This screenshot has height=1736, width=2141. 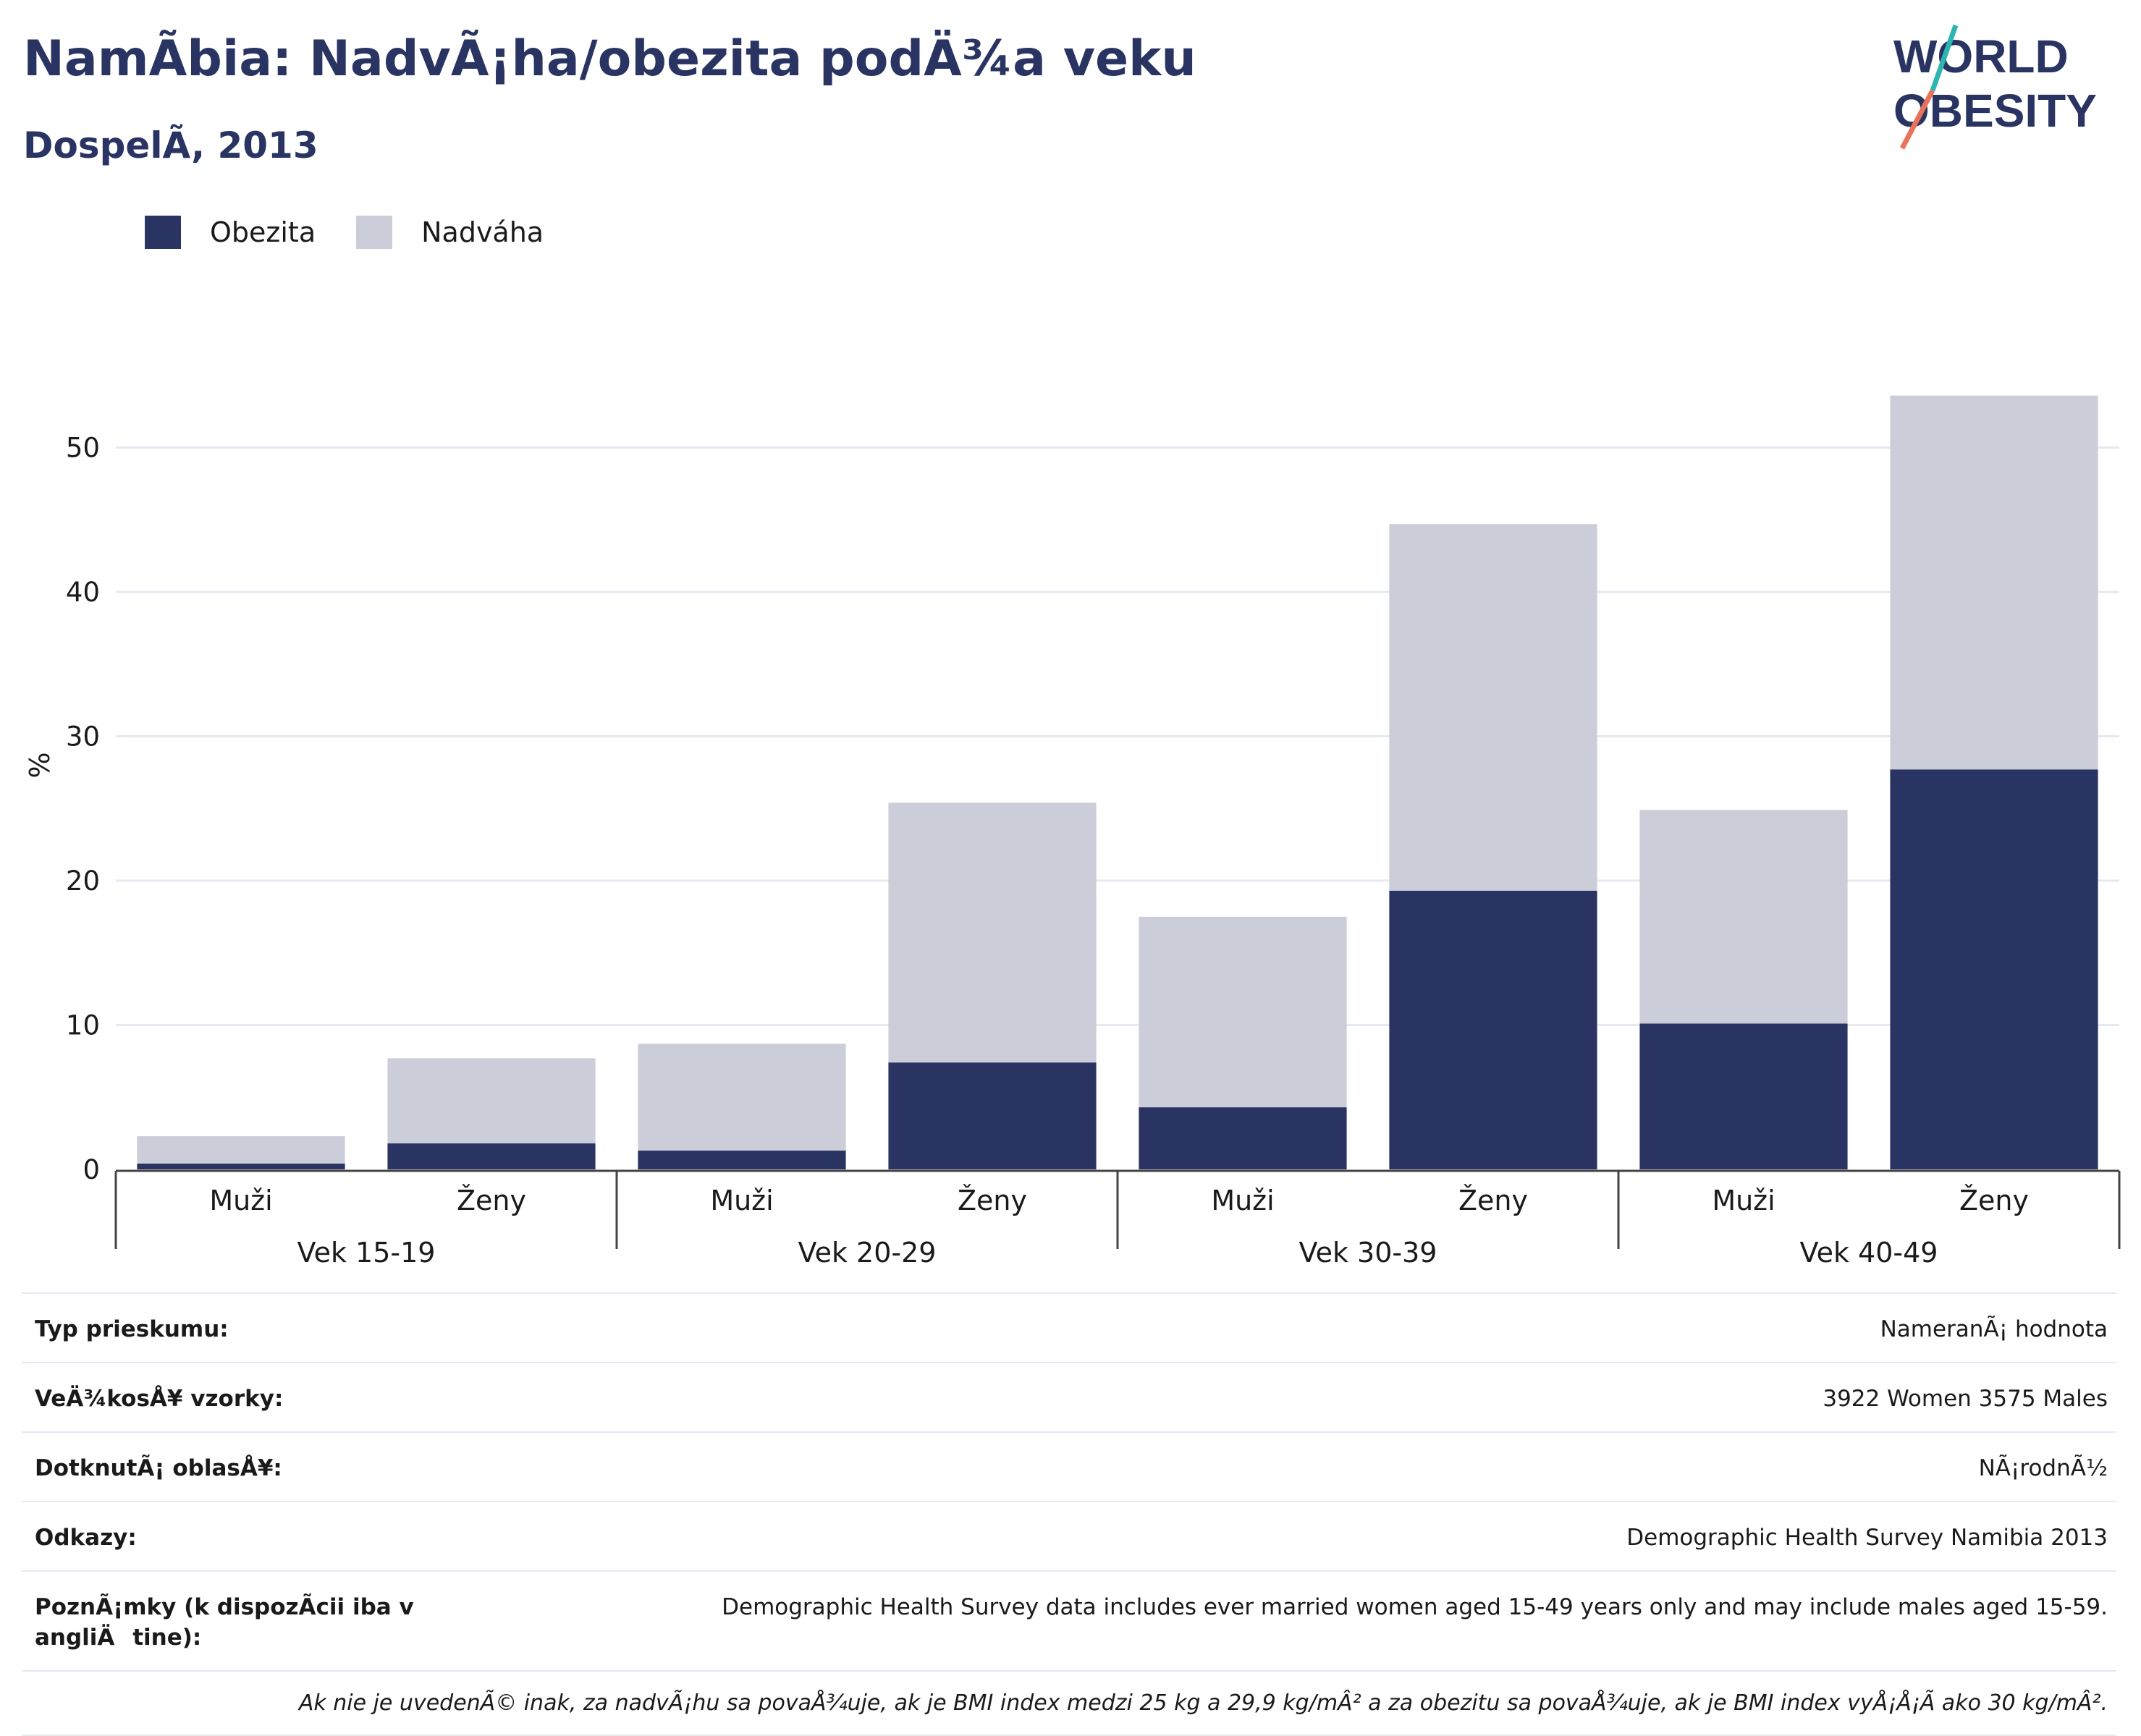 I want to click on x-group-label: Vek 15-19, so click(x=366, y=1253).